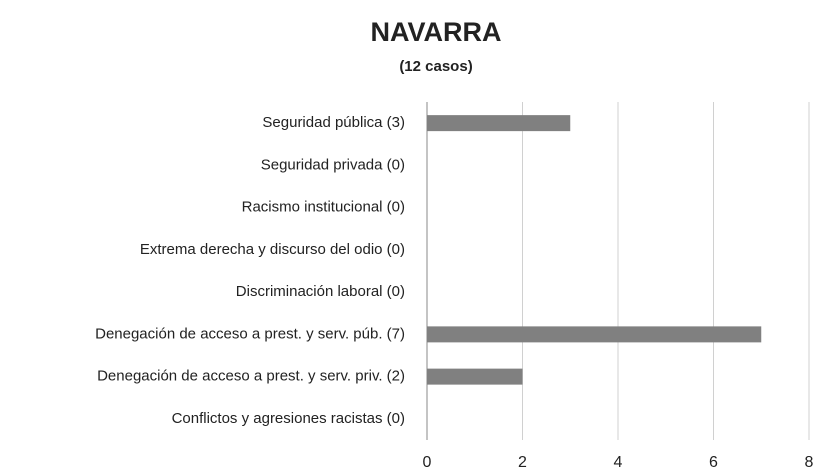  What do you see at coordinates (713, 462) in the screenshot?
I see `x-tick-label: 6` at bounding box center [713, 462].